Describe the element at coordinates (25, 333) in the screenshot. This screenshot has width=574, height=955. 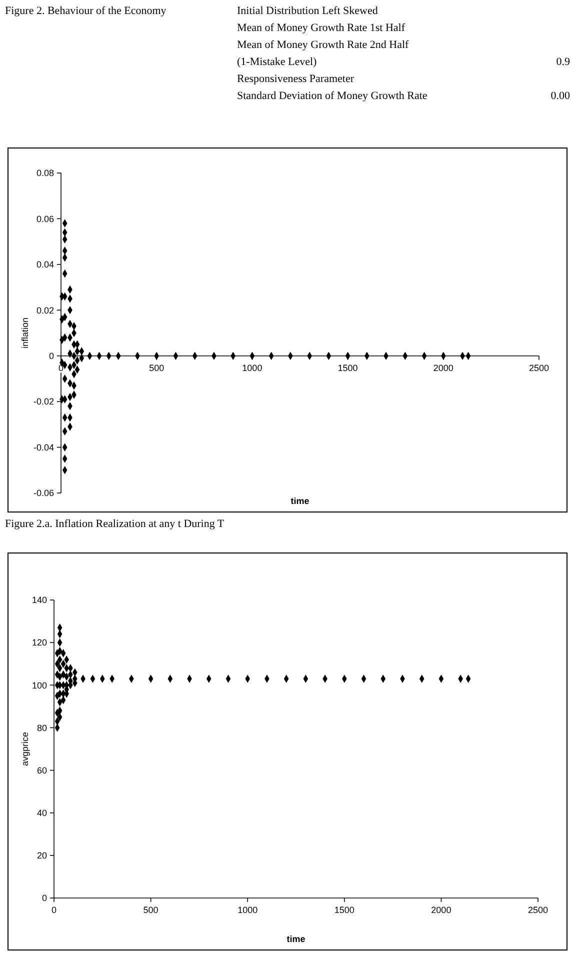
I see `y-axis-title: inflation` at that location.